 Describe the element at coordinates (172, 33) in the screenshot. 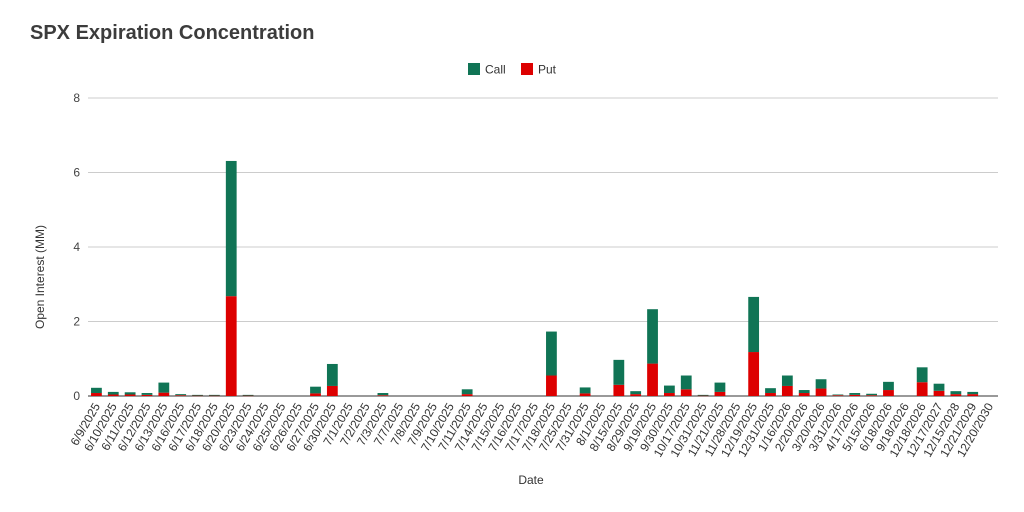

I see `chart-title: SPX Expiration Concentration` at that location.